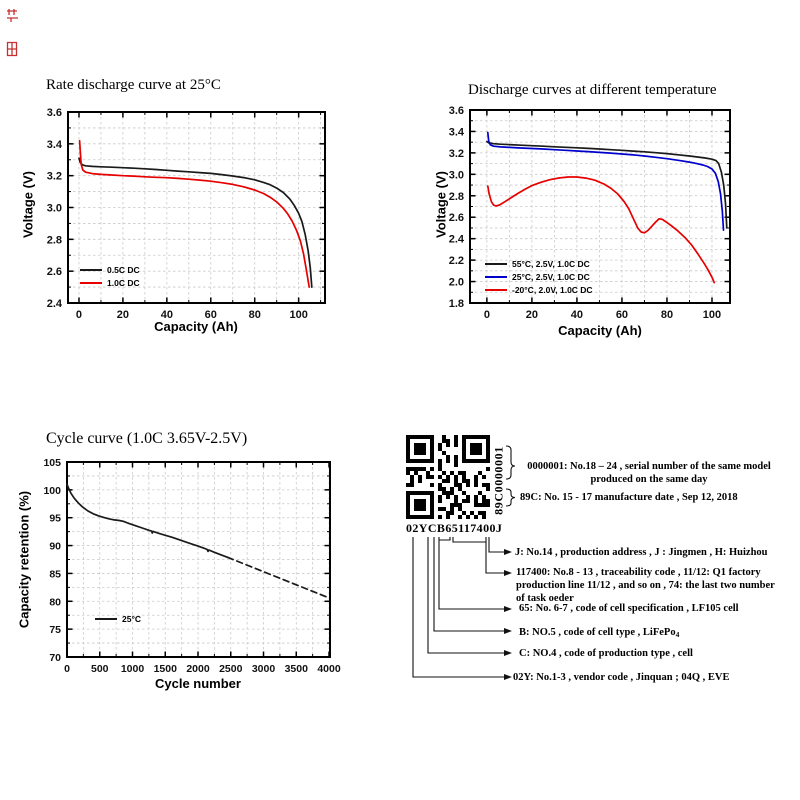 Image resolution: width=800 pixels, height=800 pixels. I want to click on svg-text: 2000, so click(198, 669).